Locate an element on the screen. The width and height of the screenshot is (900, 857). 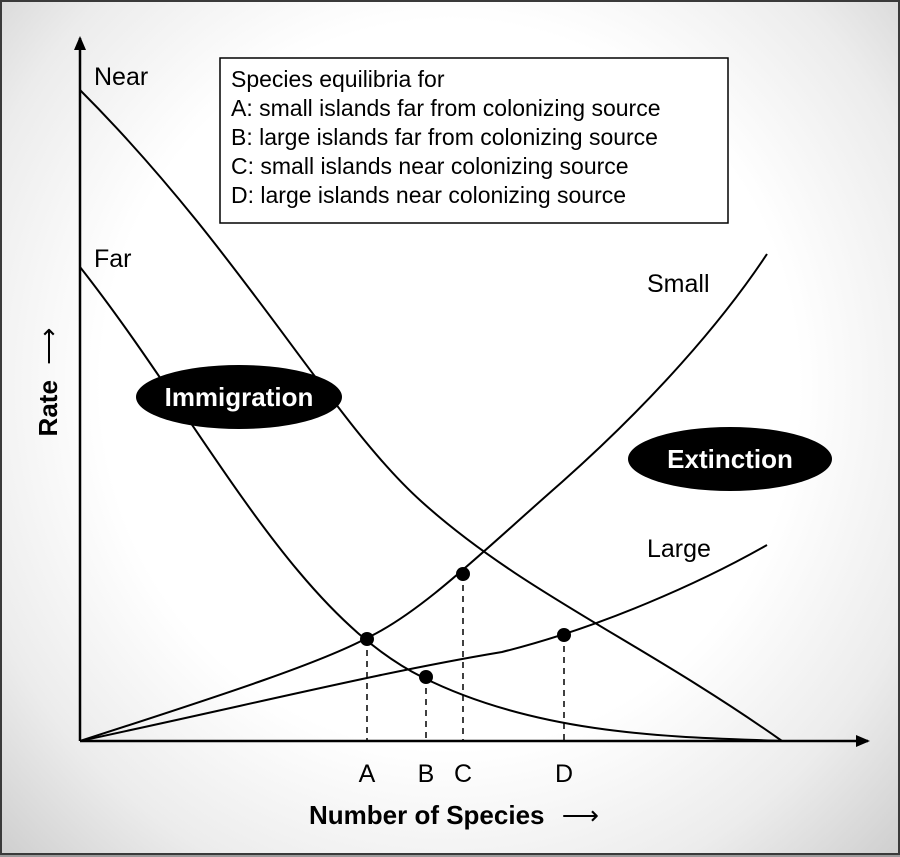
curve-label-large: Large is located at coordinates (679, 549).